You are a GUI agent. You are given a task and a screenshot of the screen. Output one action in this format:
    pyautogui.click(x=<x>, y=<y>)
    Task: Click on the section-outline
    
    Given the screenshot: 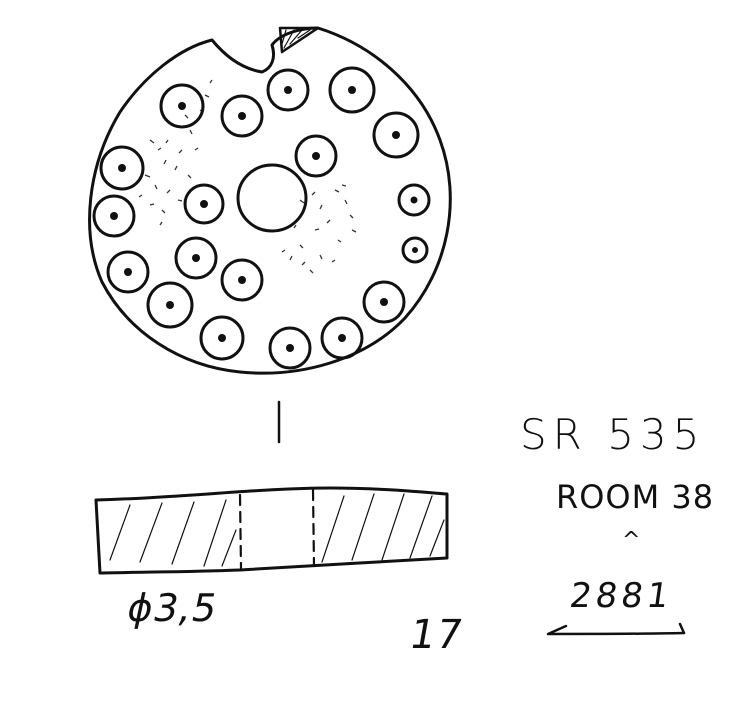 What is the action you would take?
    pyautogui.click(x=271, y=530)
    